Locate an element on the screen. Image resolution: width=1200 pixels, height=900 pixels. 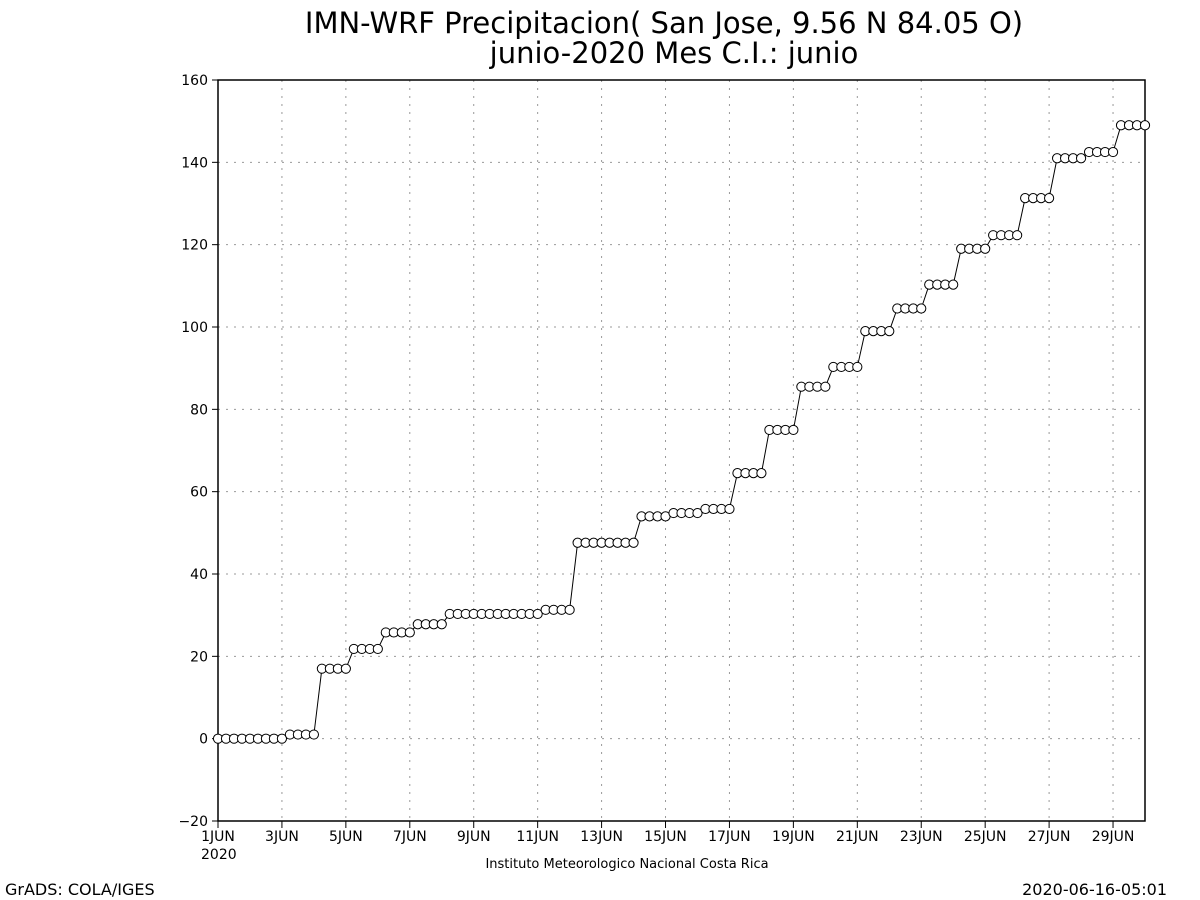
y-tick-label: −20 is located at coordinates (193, 822).